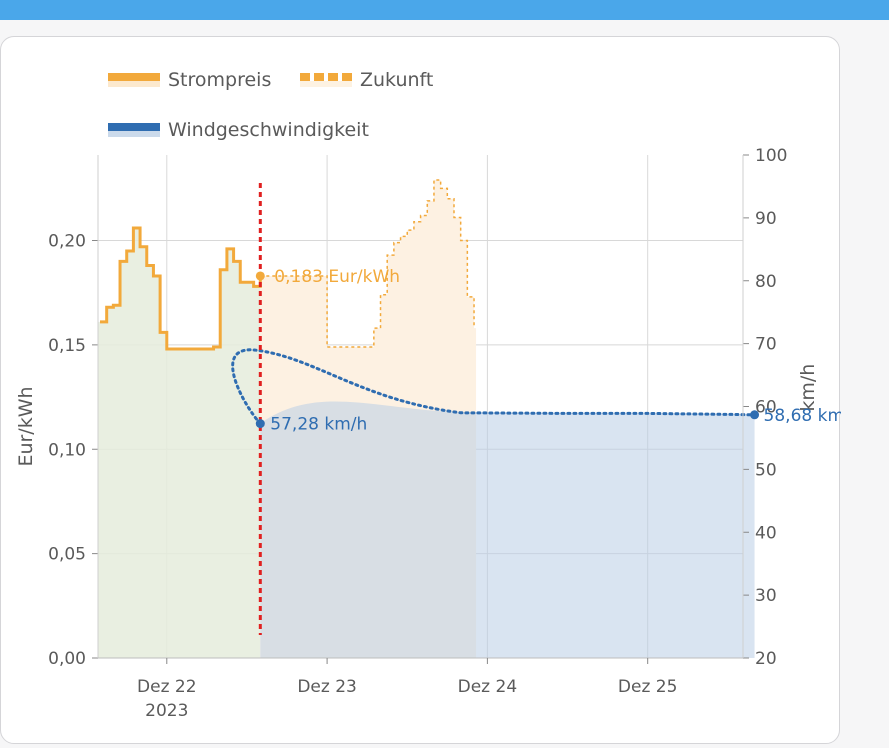 This screenshot has height=748, width=889. Describe the element at coordinates (326, 84) in the screenshot. I see `legend-zukunft-swatch-fill` at that location.